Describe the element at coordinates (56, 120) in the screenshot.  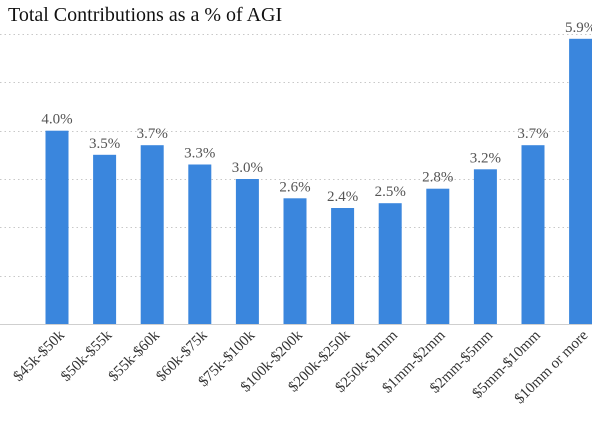
I see `data-label-0: 4.0%` at that location.